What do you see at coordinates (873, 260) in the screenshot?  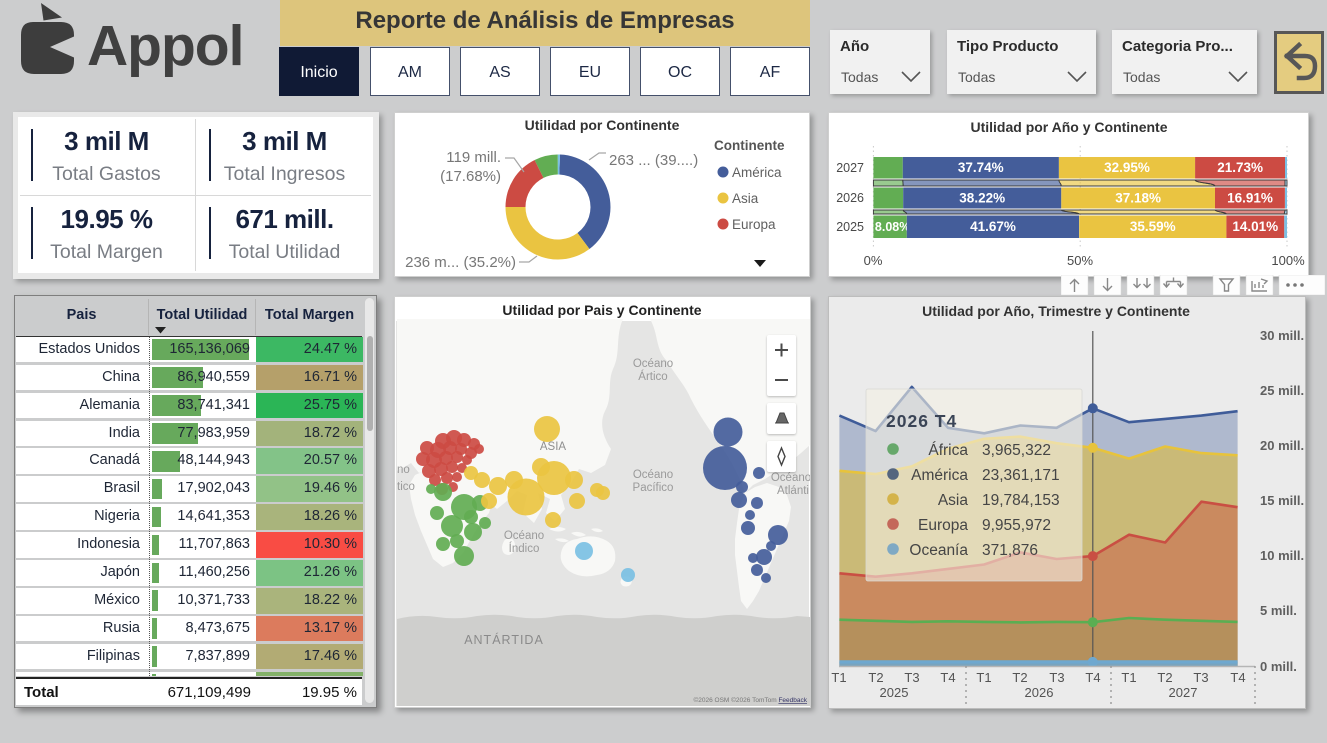 I see `svg-text: 0%` at bounding box center [873, 260].